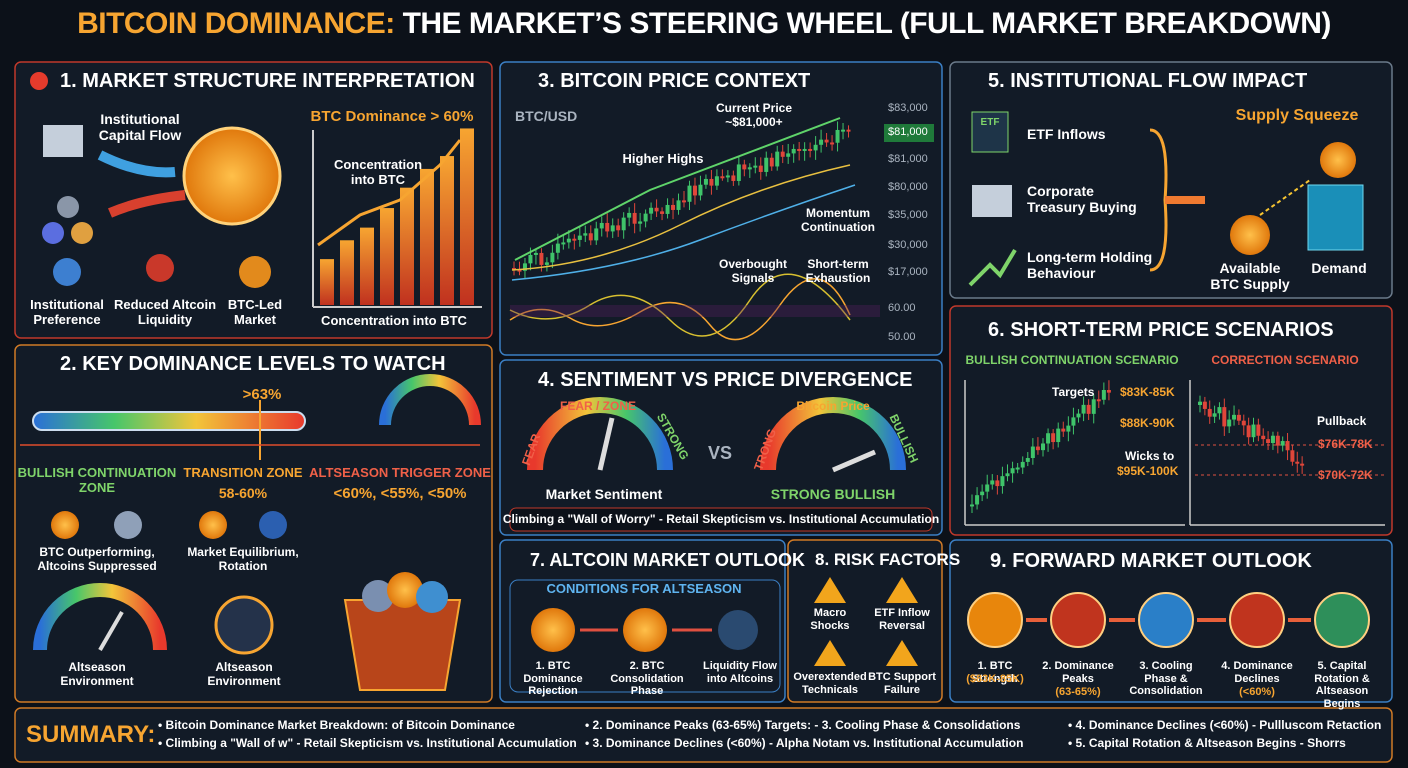  I want to click on heading: 8. RISK FACTORS, so click(888, 559).